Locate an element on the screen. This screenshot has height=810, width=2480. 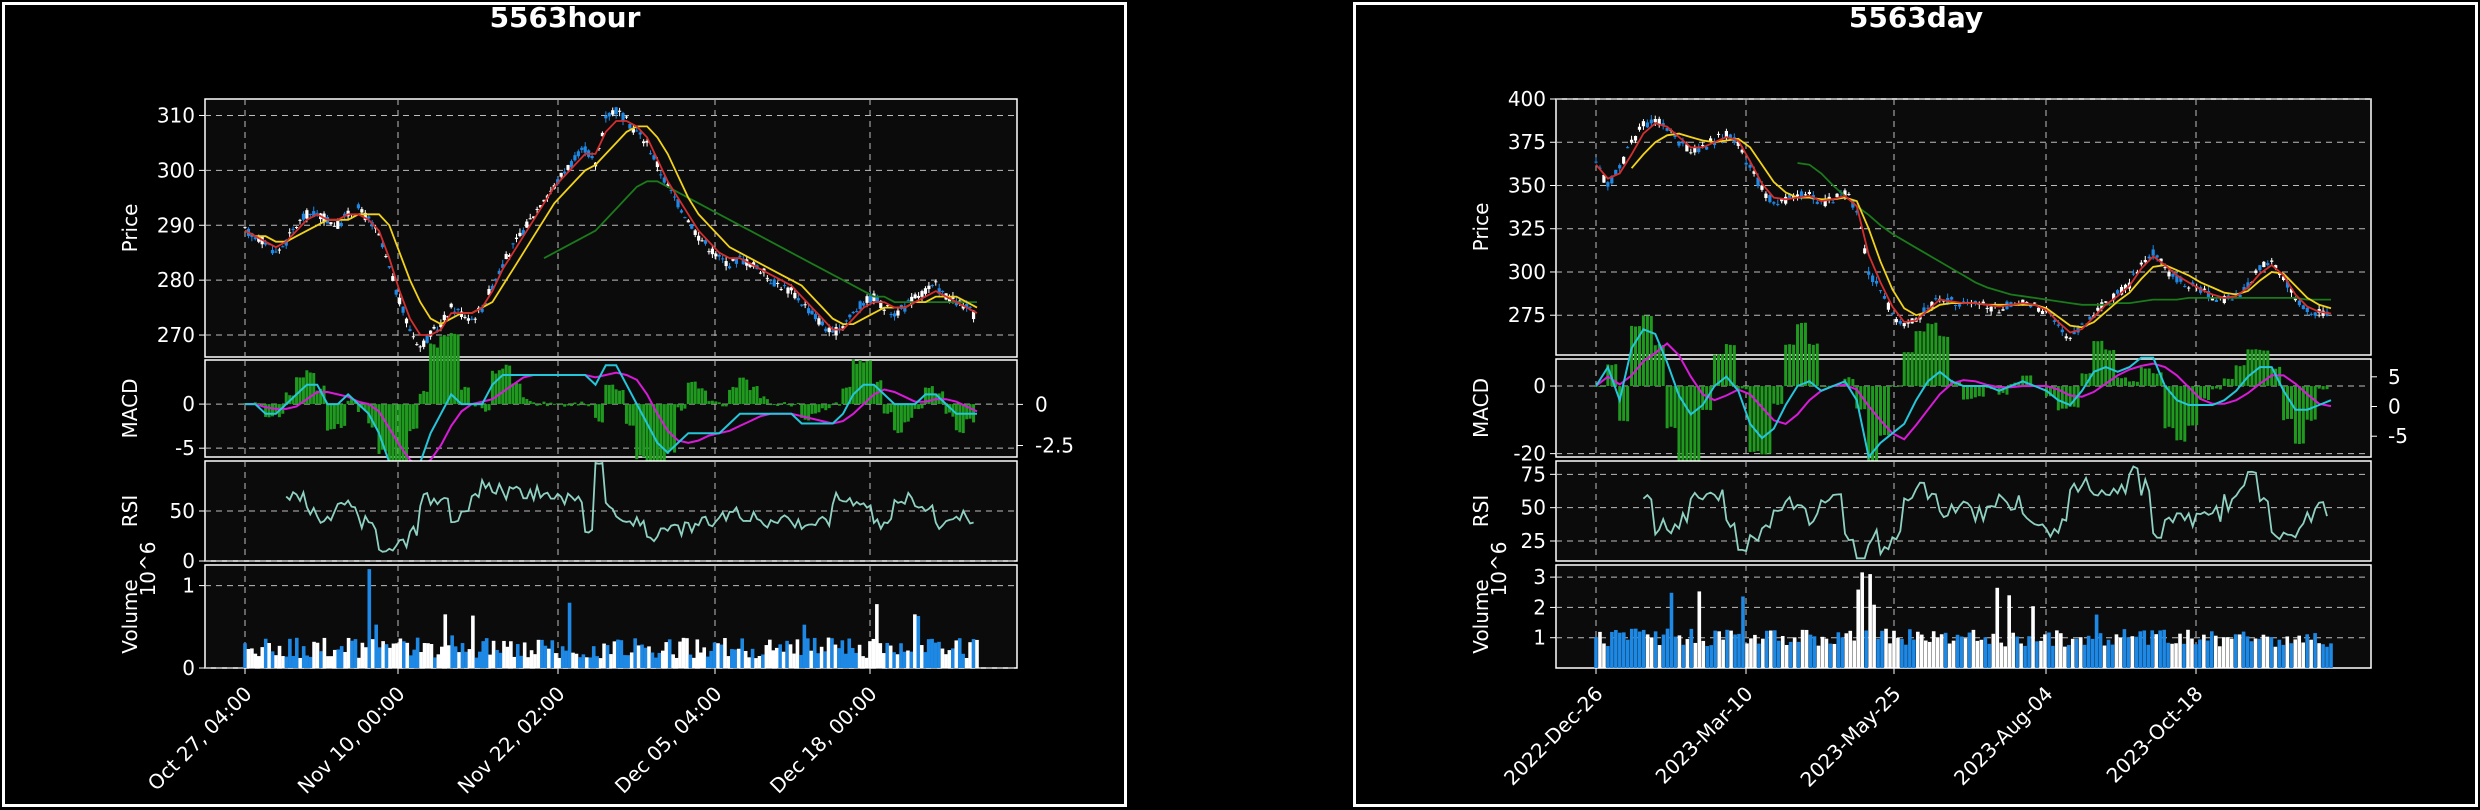
rsi-line is located at coordinates (1985, 512).